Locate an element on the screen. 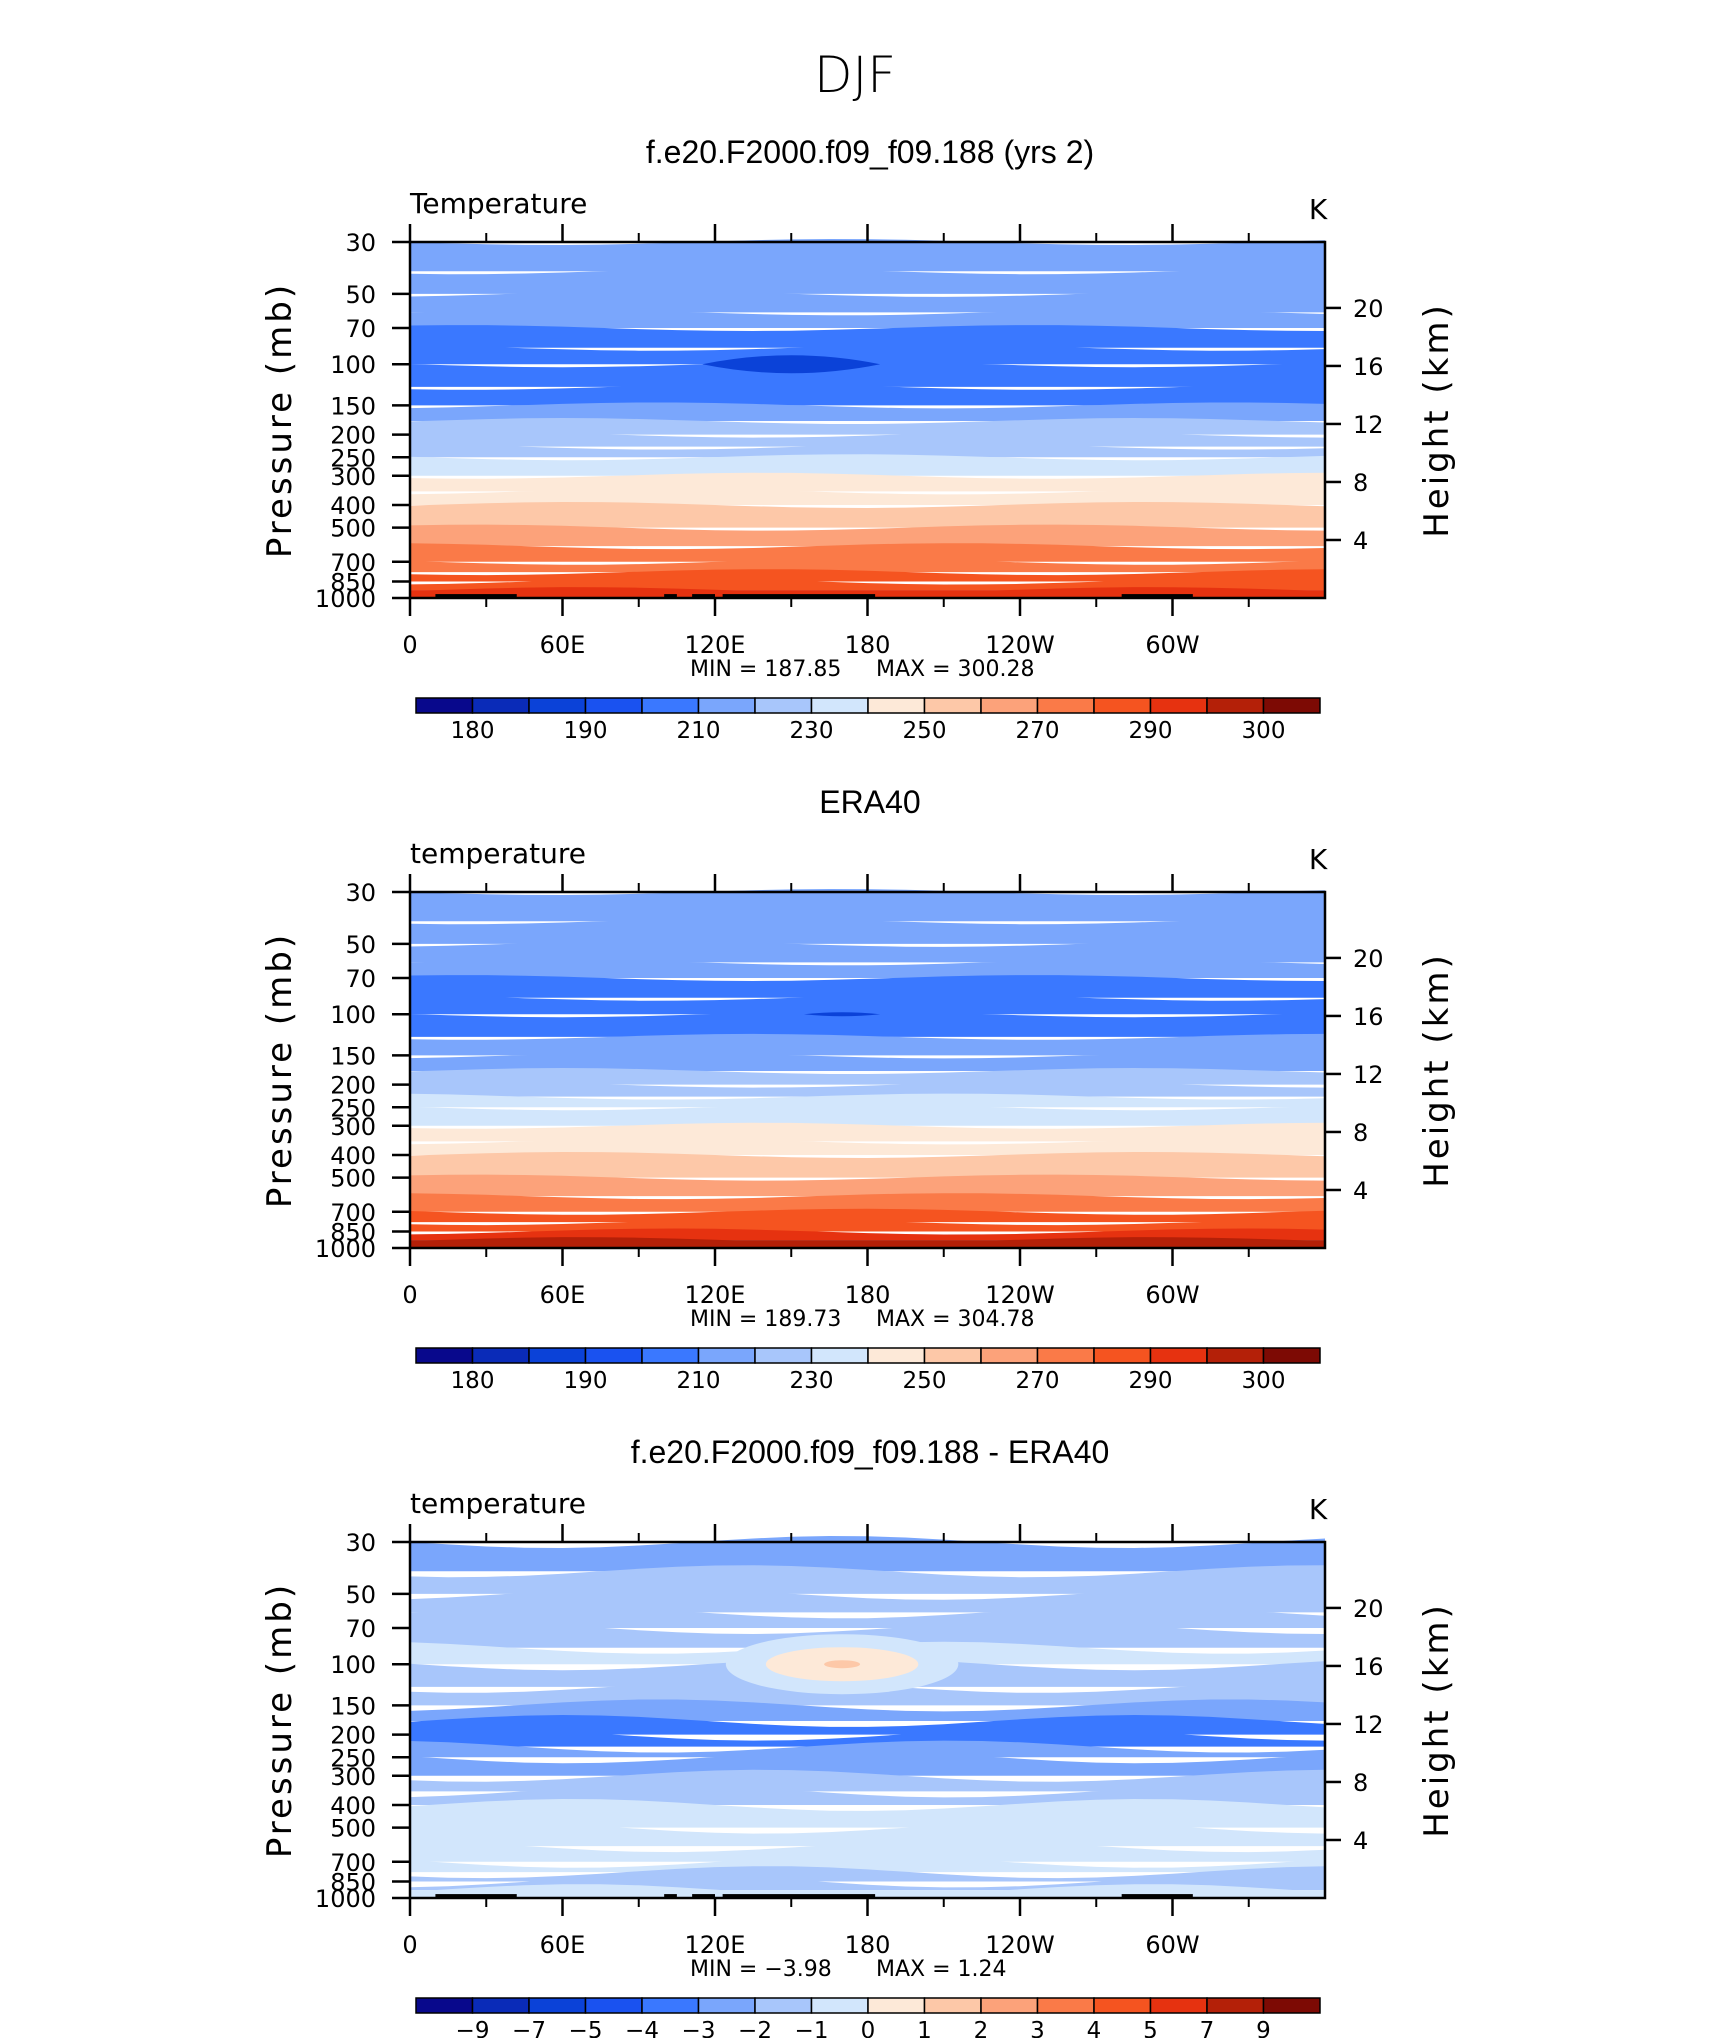 This screenshot has width=1710, height=2038. min-label: MIN = 187.85 is located at coordinates (765, 669).